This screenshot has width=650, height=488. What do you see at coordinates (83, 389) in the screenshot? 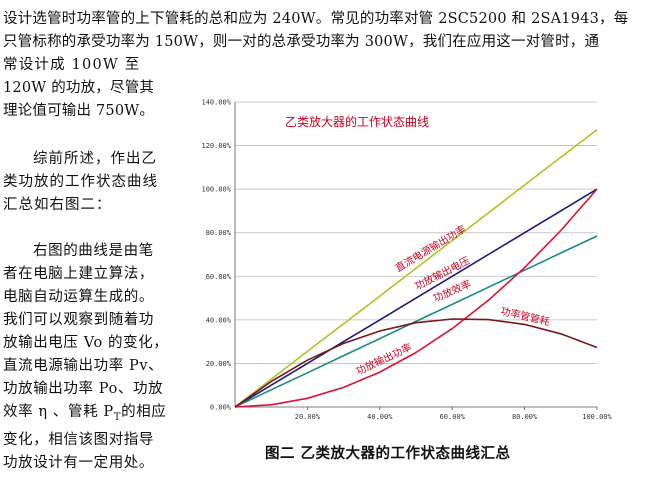
I see `text-line: 功放输出功率 Po、功放` at bounding box center [83, 389].